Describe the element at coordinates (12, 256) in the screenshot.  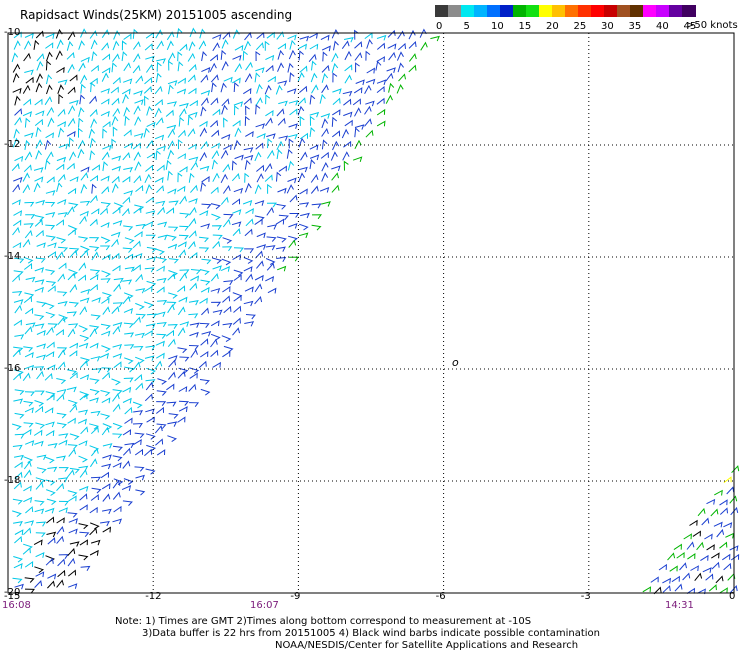
I see `latitude-label: -14` at that location.